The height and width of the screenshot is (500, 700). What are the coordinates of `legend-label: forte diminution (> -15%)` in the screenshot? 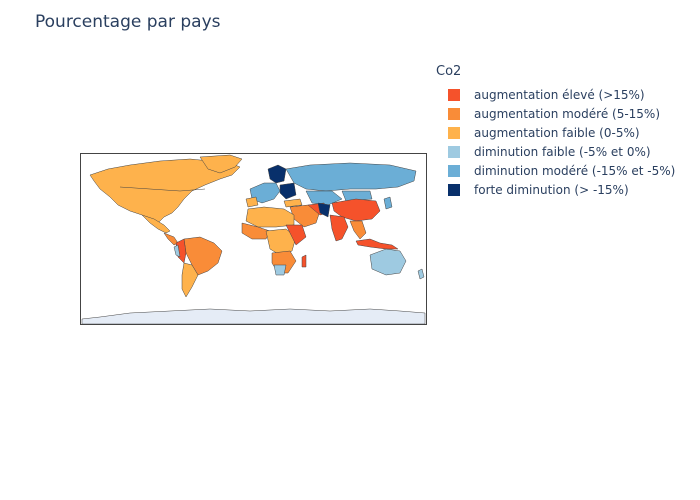 It's located at (551, 189).